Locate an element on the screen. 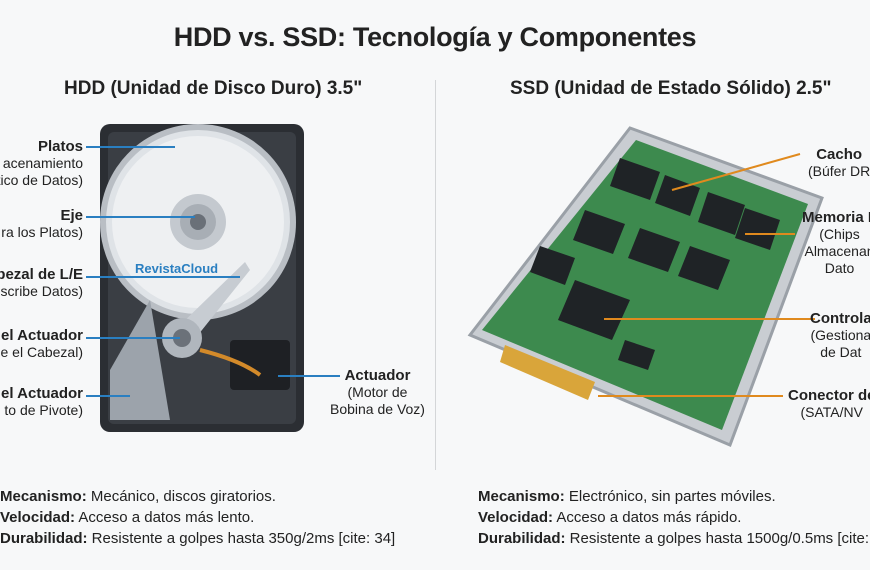 The width and height of the screenshot is (870, 570). label-flash-memory: Memoria F (Chips Almacenan Dato is located at coordinates (836, 242).